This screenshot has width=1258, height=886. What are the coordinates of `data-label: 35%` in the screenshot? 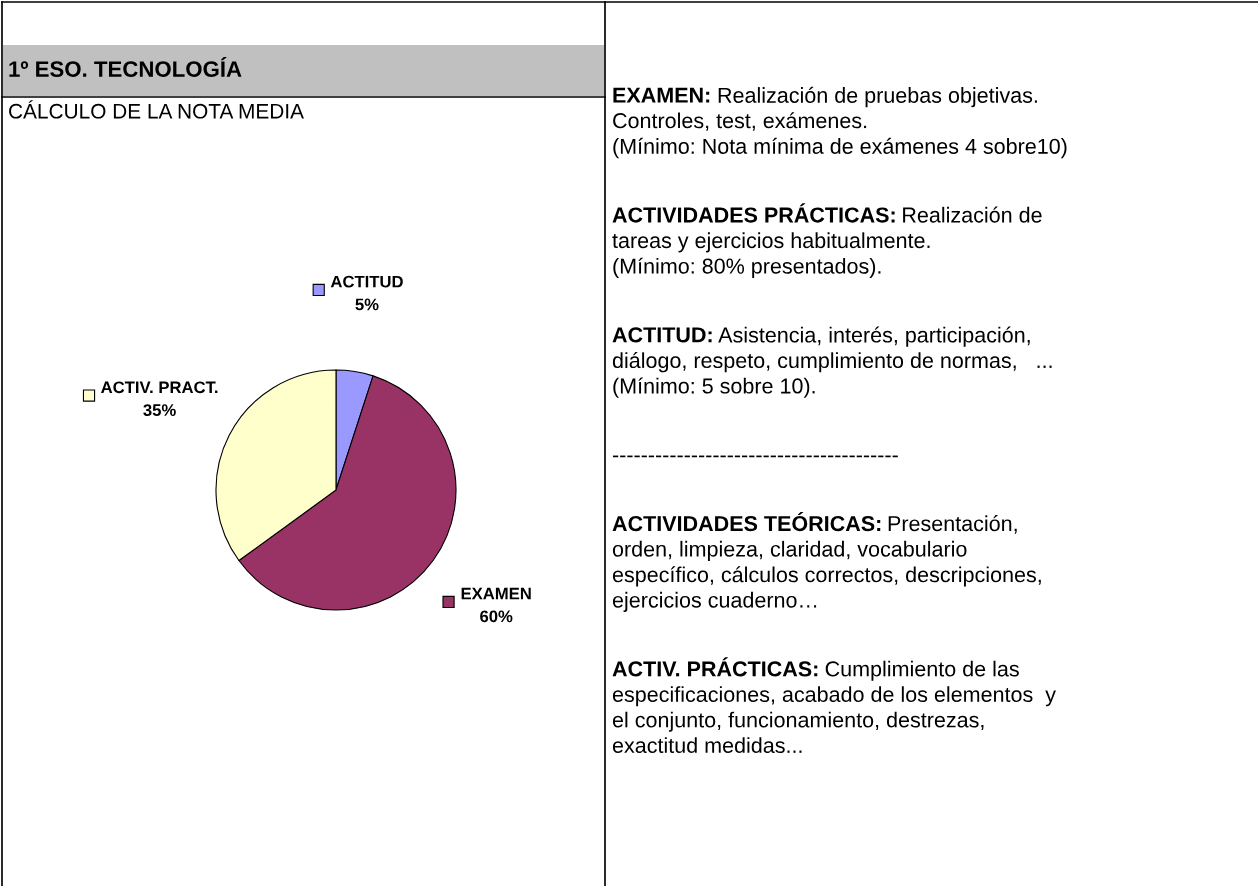 It's located at (159, 410).